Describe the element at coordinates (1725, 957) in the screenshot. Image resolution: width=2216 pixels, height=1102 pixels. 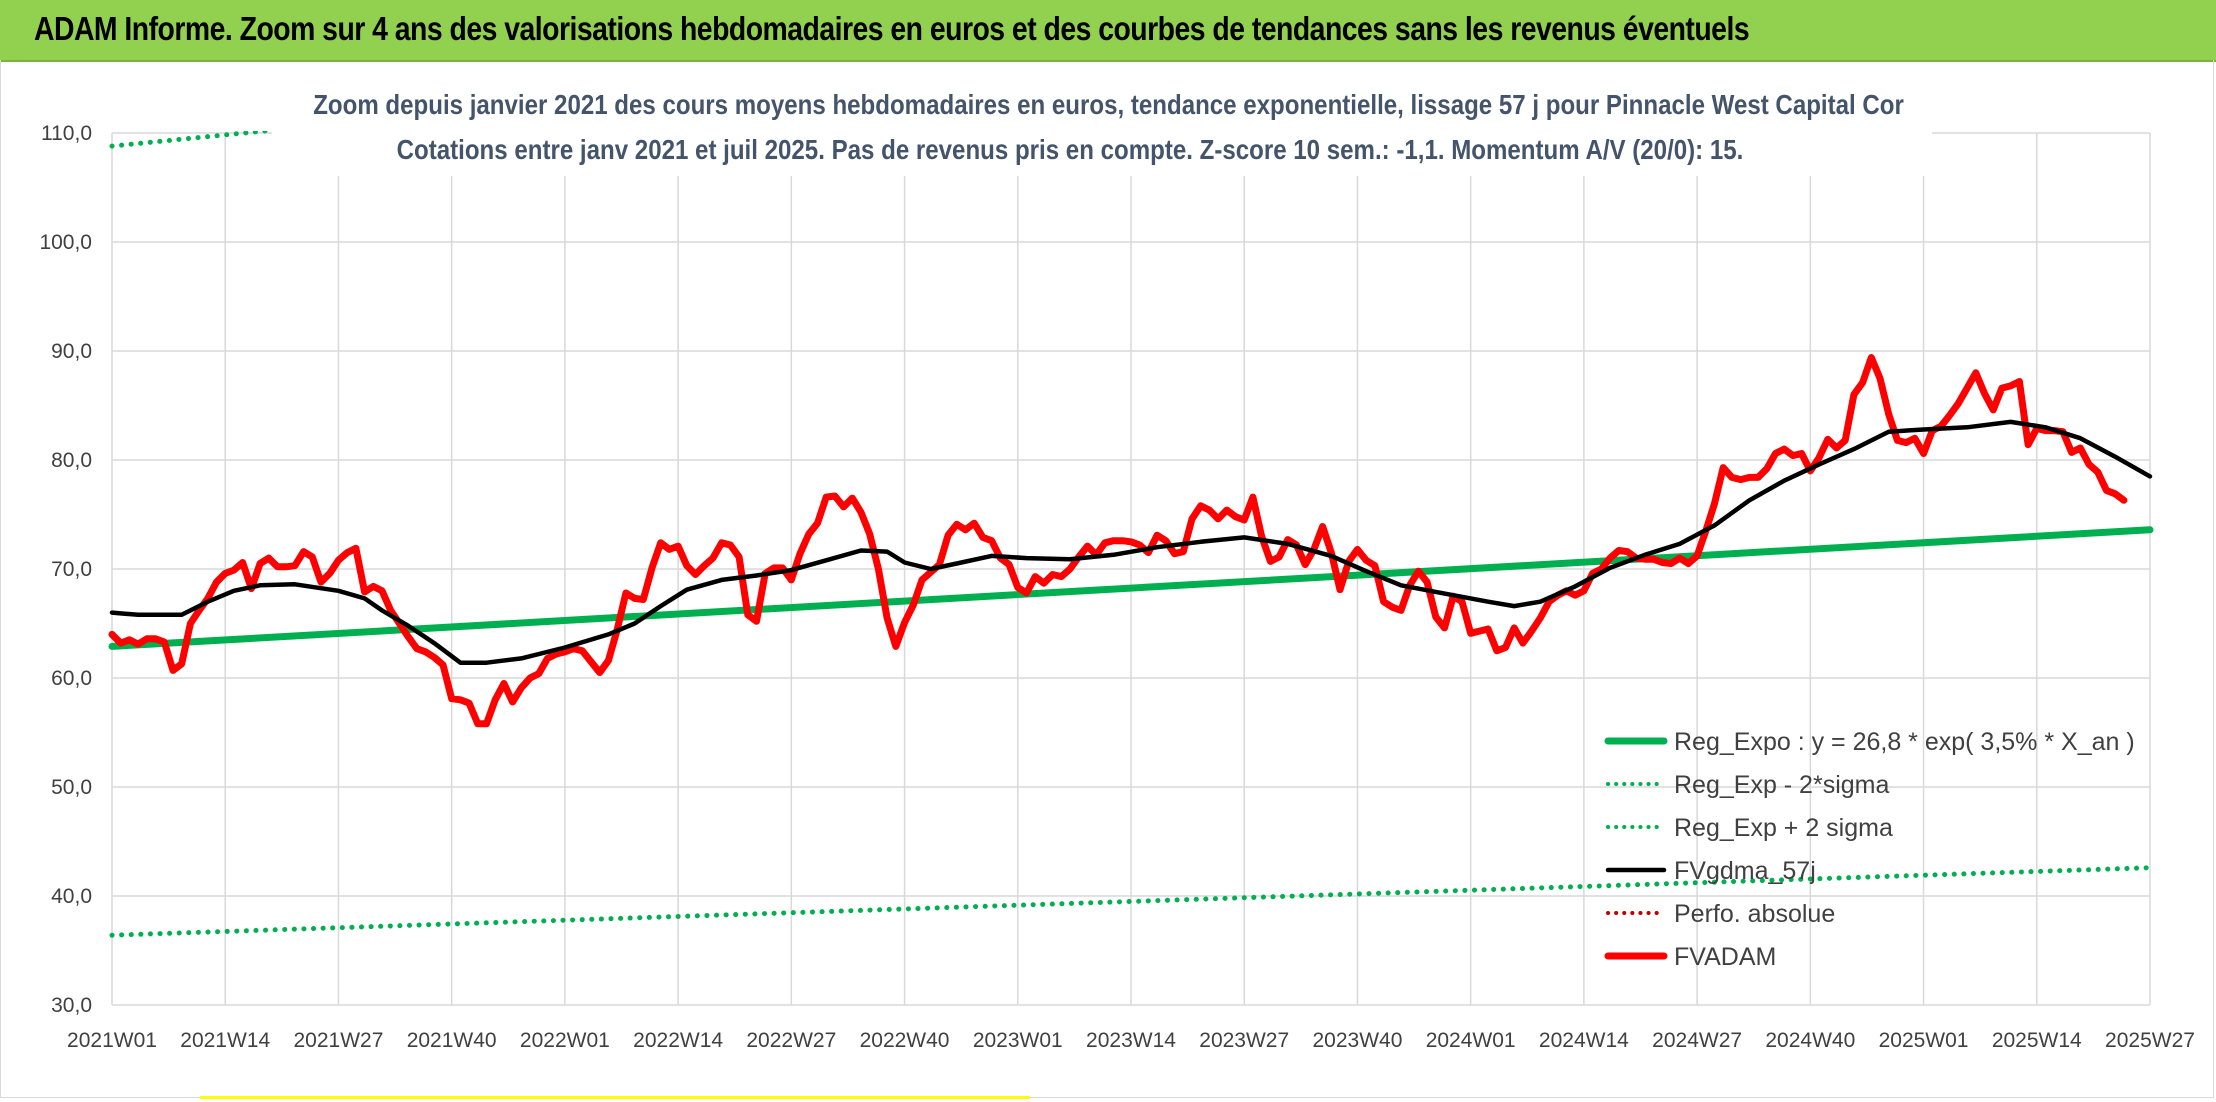
I see `legend-fvadam-label: FVADAM` at that location.